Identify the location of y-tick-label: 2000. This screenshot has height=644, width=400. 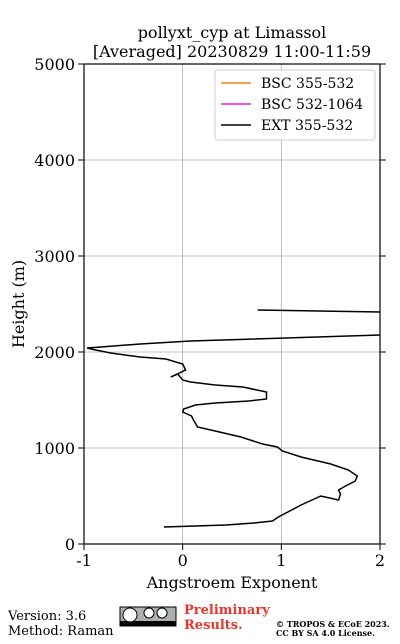
(54, 352).